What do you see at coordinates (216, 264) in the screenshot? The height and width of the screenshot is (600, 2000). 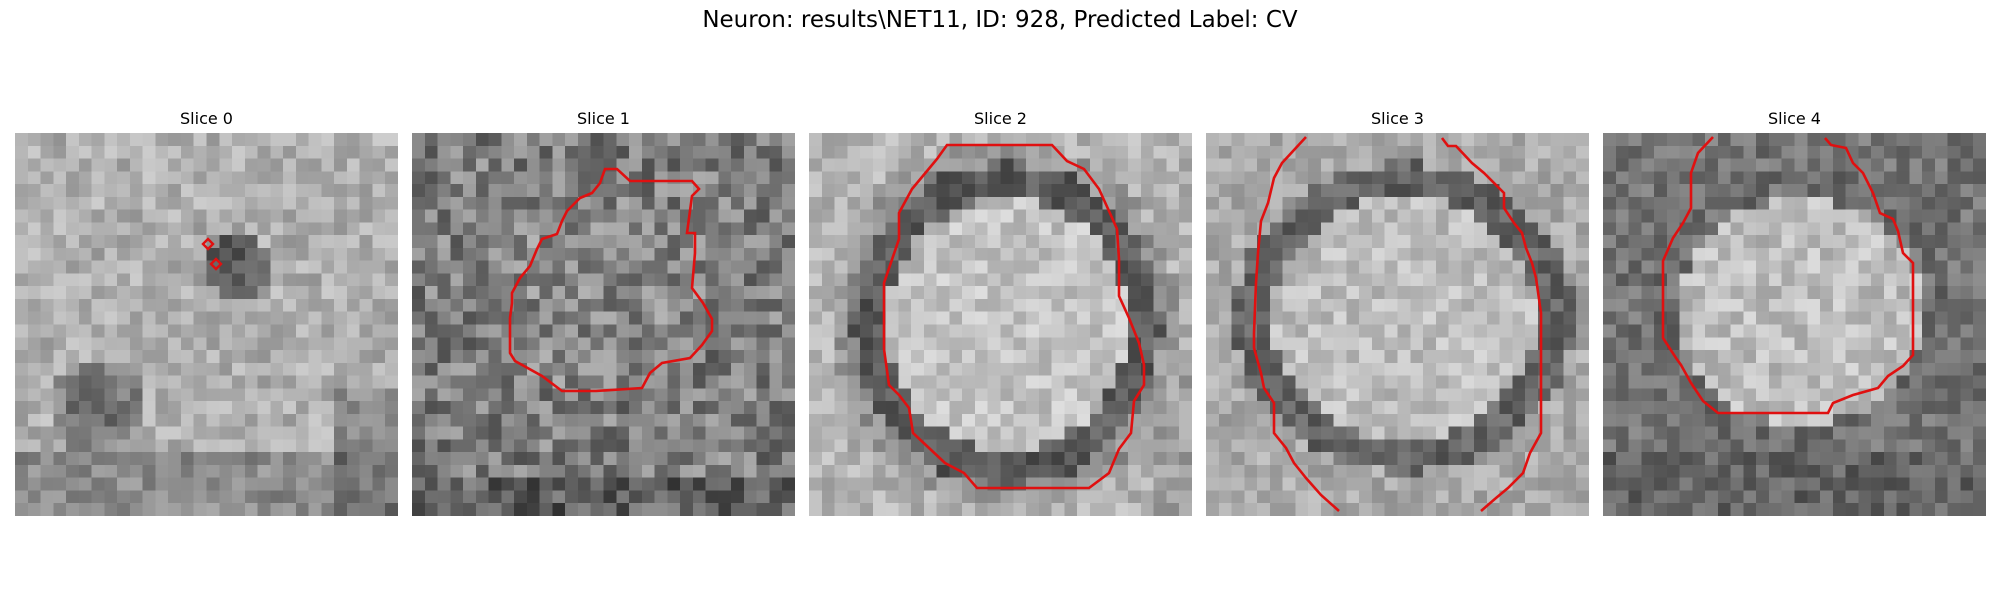 I see `contour-0b` at bounding box center [216, 264].